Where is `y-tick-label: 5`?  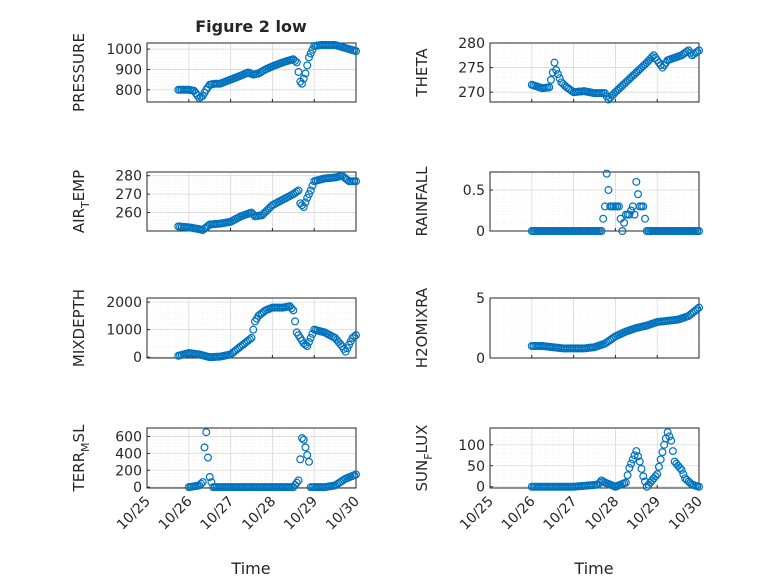 y-tick-label: 5 is located at coordinates (480, 299).